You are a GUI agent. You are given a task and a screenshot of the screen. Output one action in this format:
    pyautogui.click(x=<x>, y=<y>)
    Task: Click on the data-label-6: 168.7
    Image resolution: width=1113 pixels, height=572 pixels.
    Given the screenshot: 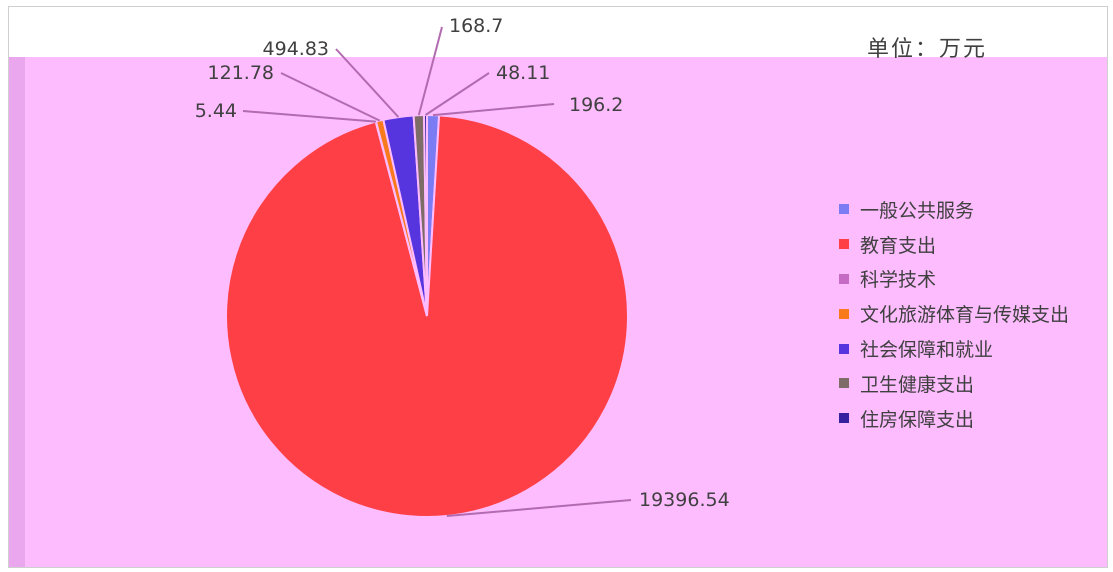 What is the action you would take?
    pyautogui.click(x=476, y=26)
    